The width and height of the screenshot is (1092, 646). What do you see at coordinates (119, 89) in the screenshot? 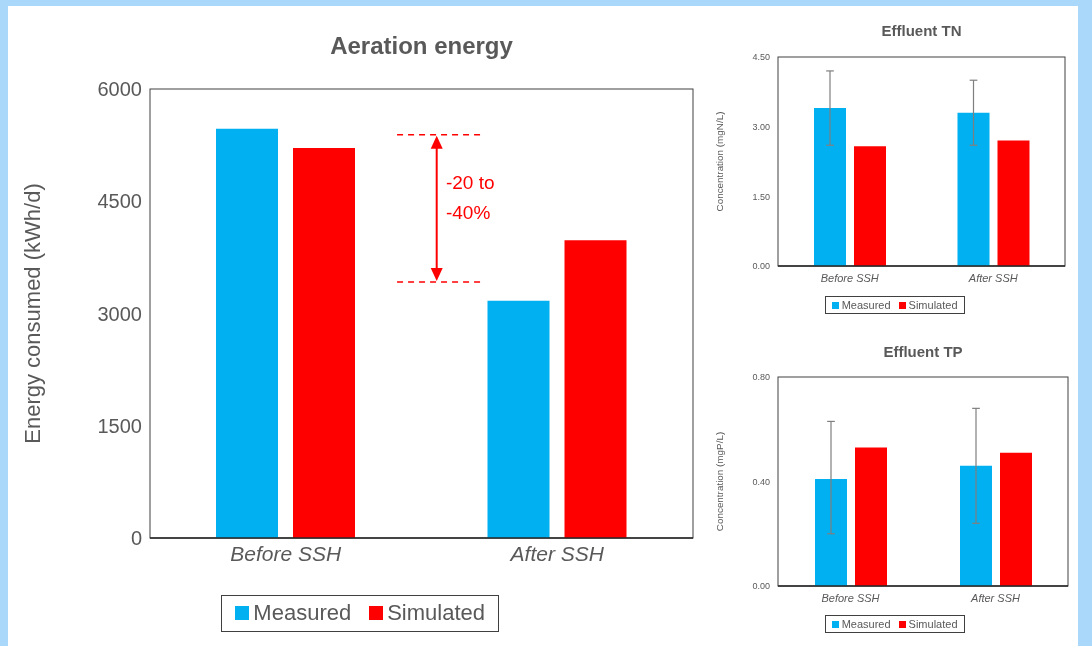
I see `y-tick-label: 6000` at bounding box center [119, 89].